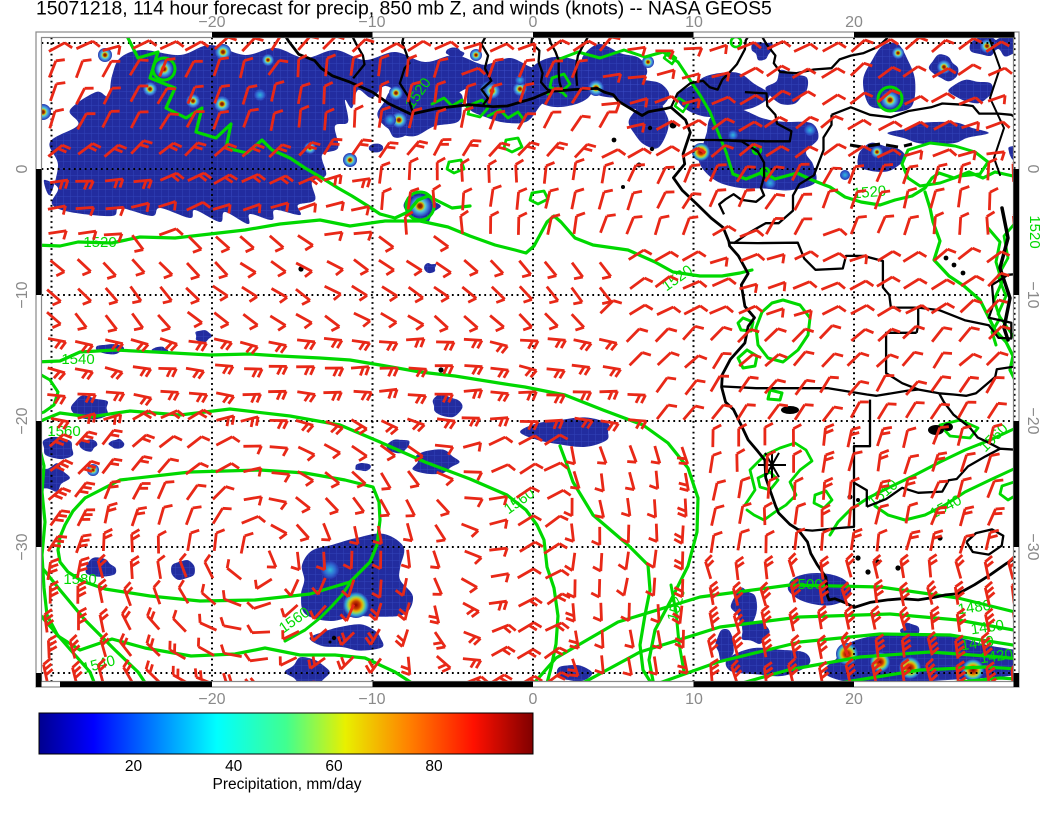 This screenshot has width=1056, height=821. I want to click on svg-text: 80, so click(434, 766).